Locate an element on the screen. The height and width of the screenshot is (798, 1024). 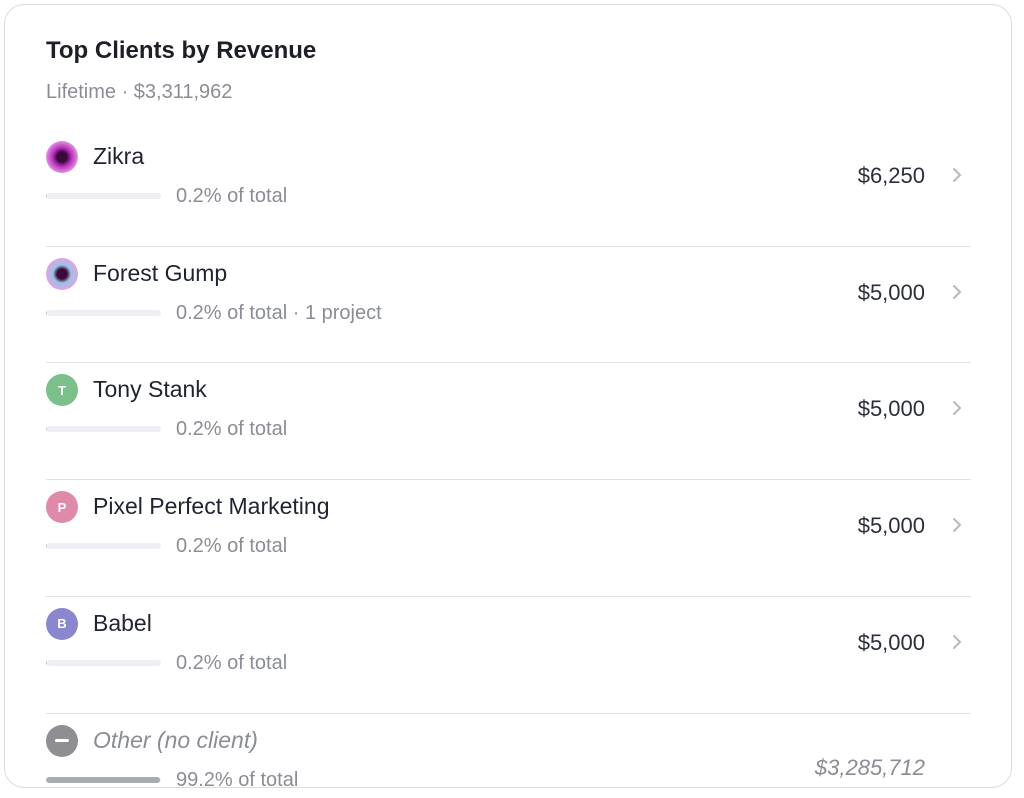
client-name: Zikra is located at coordinates (119, 156).